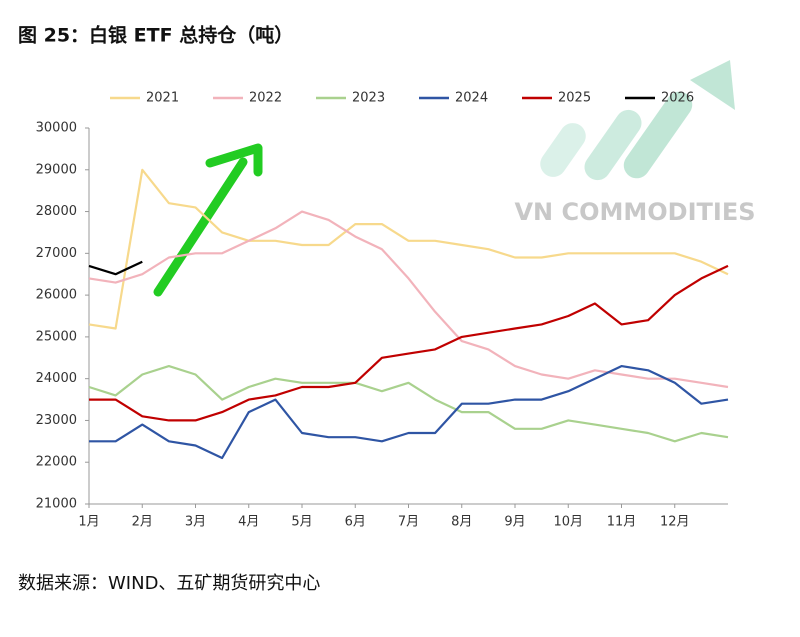  Describe the element at coordinates (355, 522) in the screenshot. I see `x-tick-label: 6月` at that location.